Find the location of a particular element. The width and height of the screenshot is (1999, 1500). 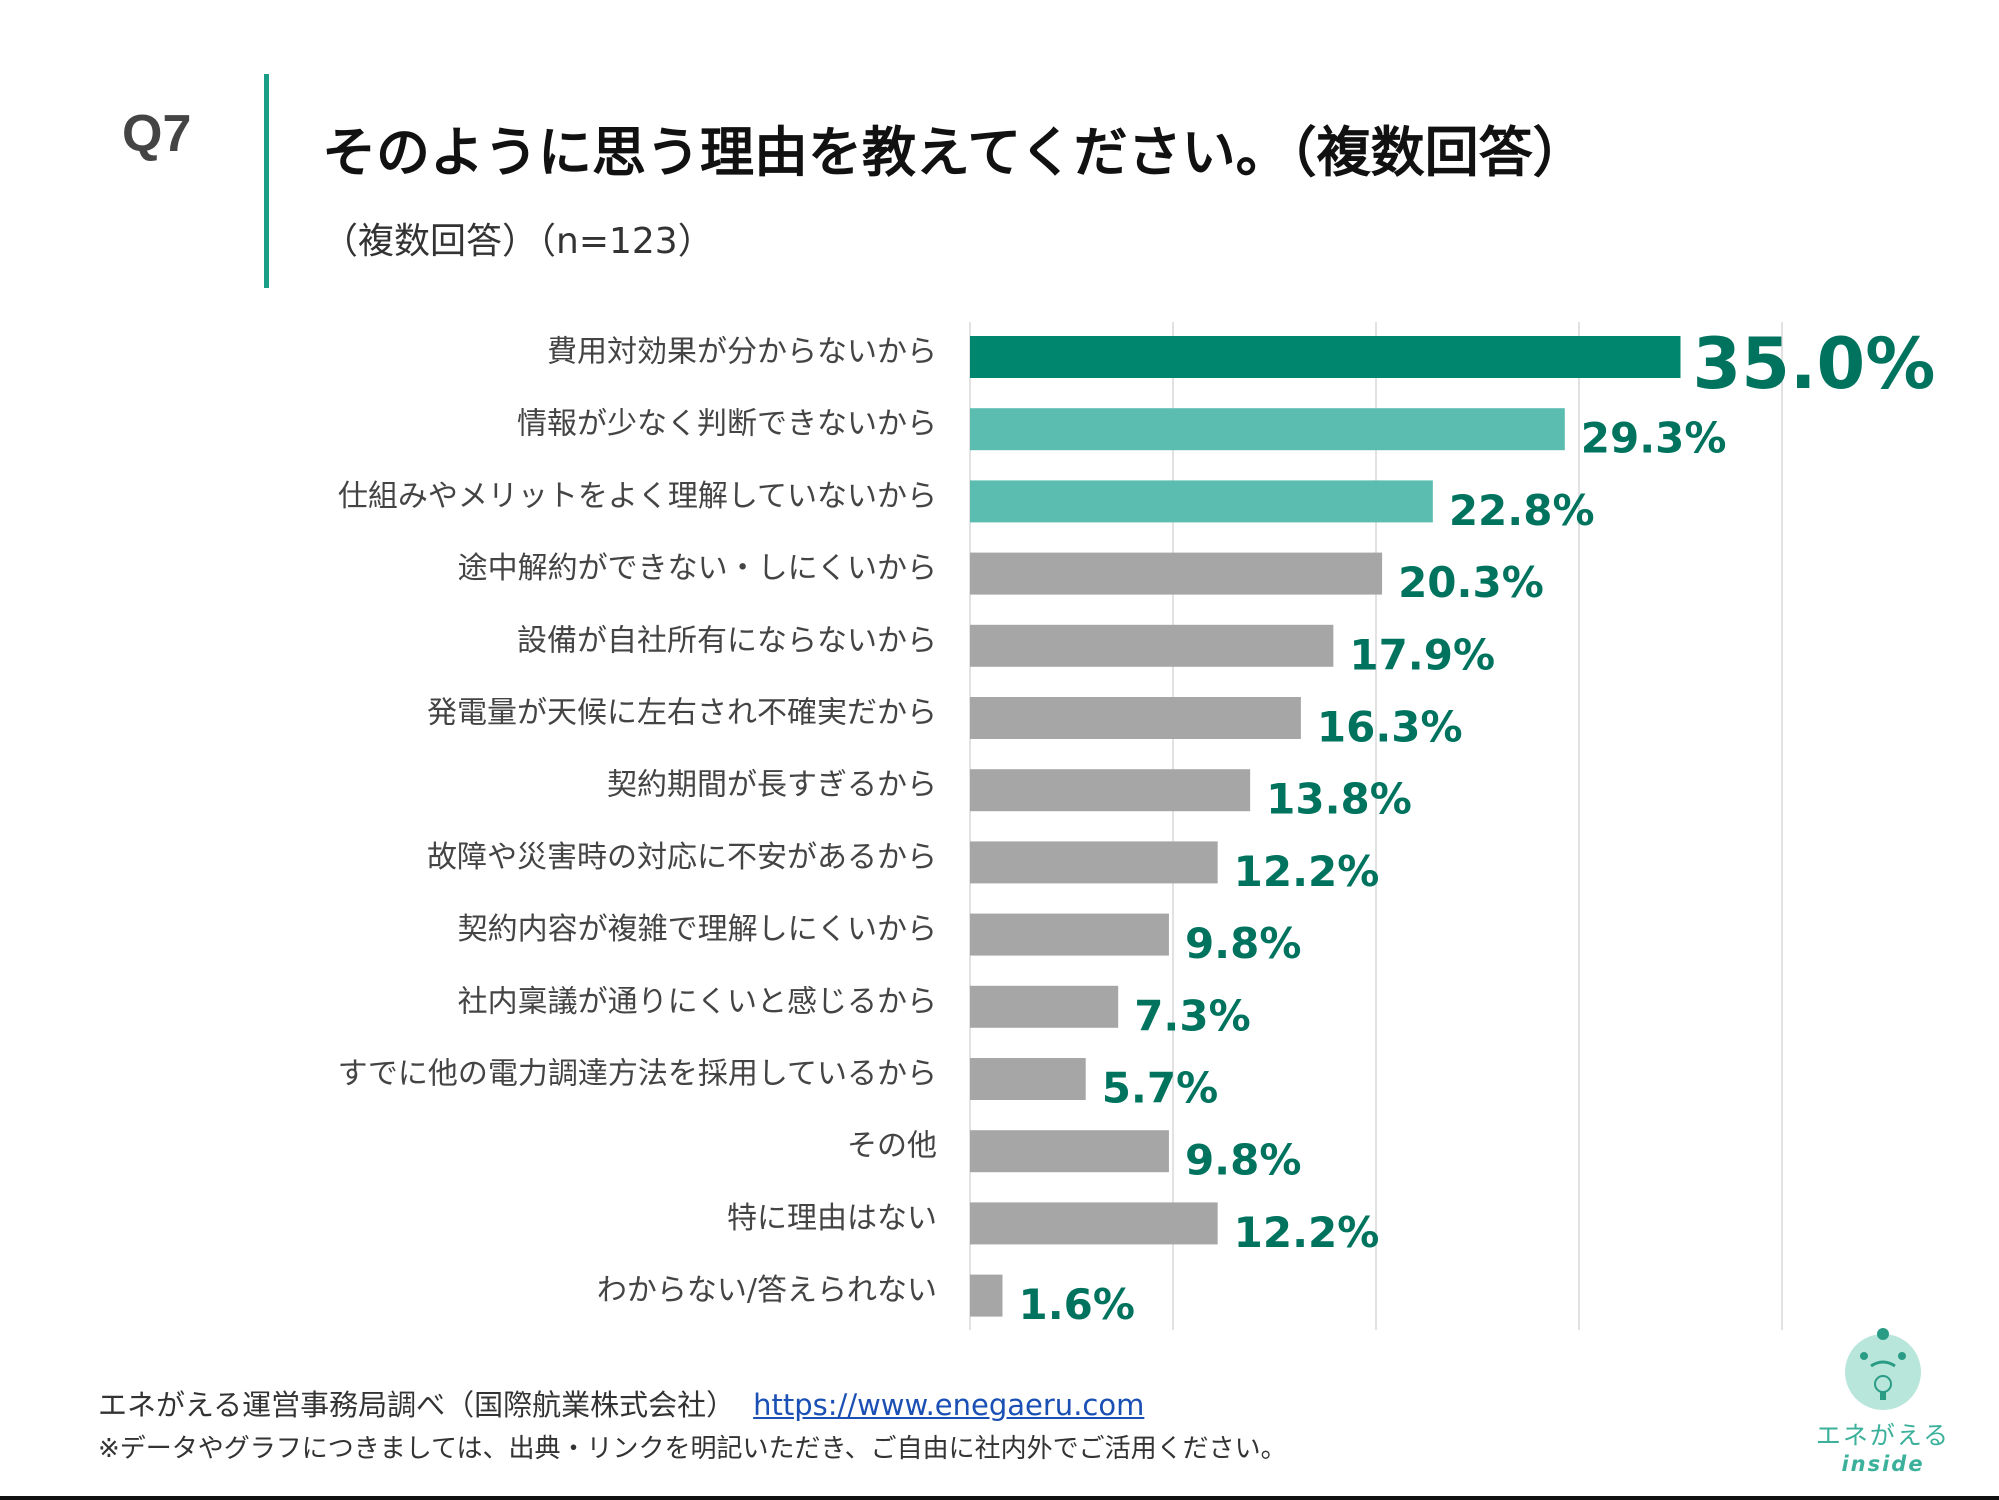

enegaeru-logo: エネがえる inside is located at coordinates (1883, 1399).